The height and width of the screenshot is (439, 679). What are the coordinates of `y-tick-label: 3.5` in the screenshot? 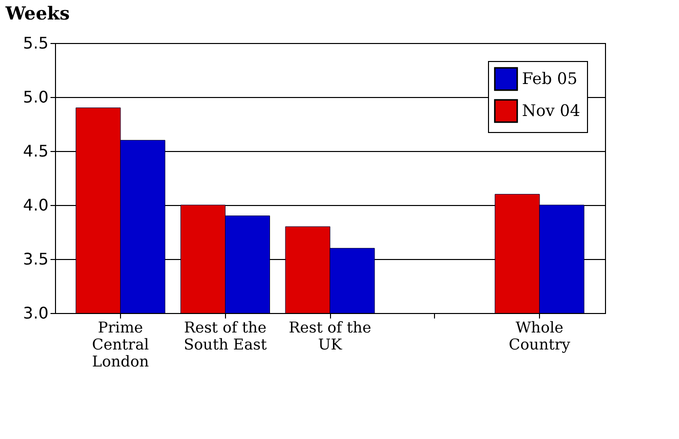 It's located at (35, 259).